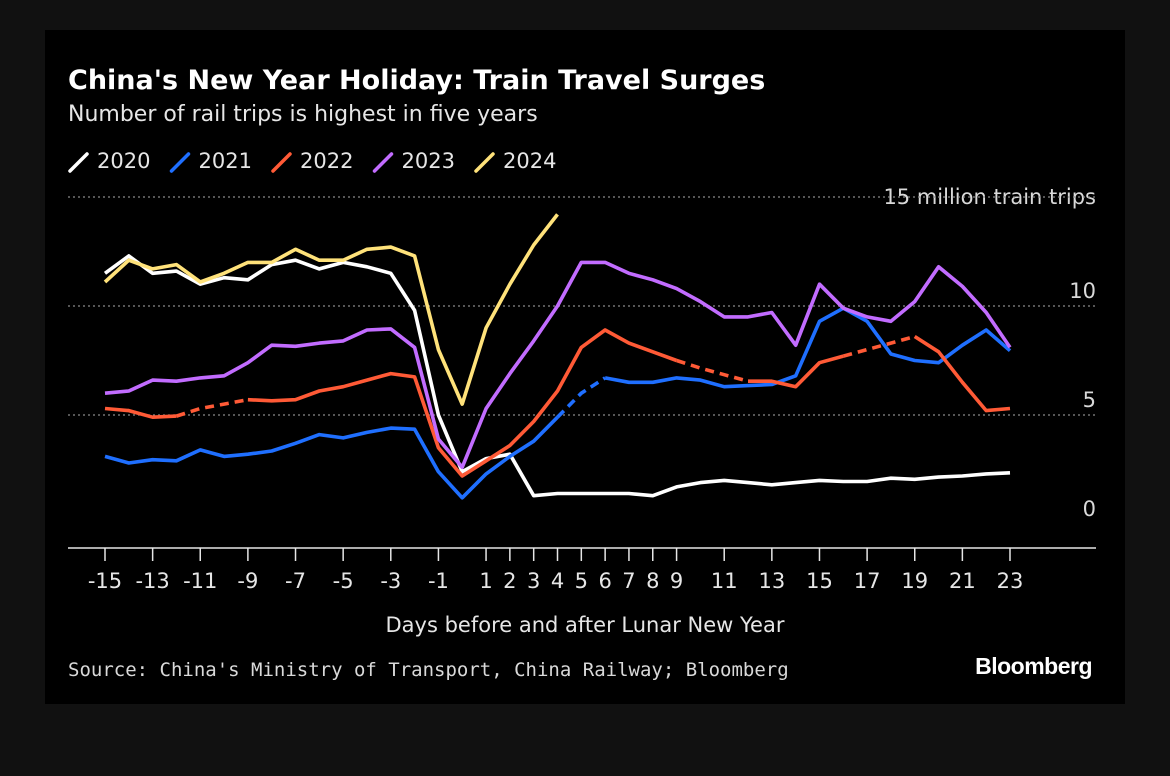  I want to click on x-tick-label-9: 9, so click(676, 581).